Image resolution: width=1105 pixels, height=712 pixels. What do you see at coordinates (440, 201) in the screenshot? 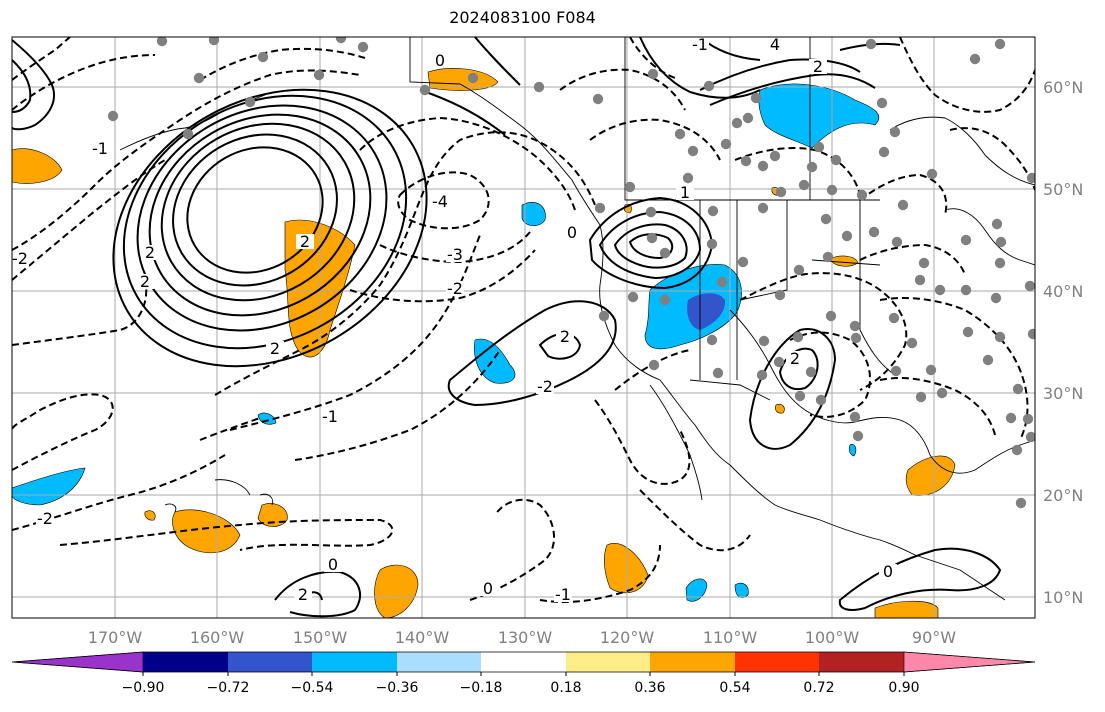
I see `contour-label: -4` at bounding box center [440, 201].